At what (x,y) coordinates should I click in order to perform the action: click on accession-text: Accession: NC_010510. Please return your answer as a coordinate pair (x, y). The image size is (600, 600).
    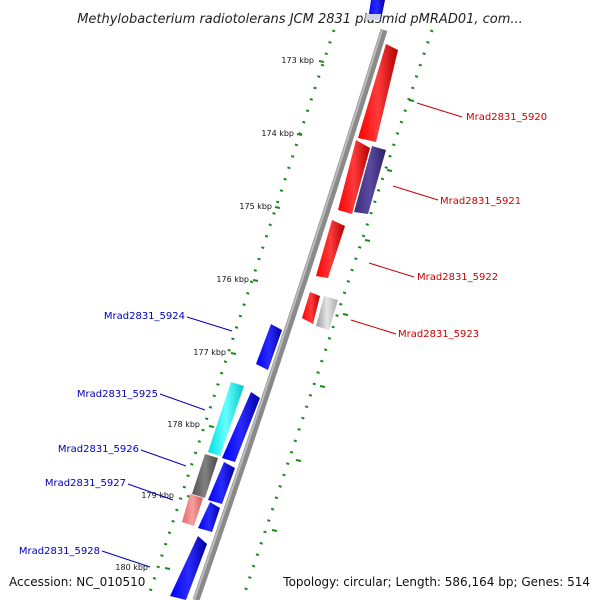
    Looking at the image, I should click on (77, 582).